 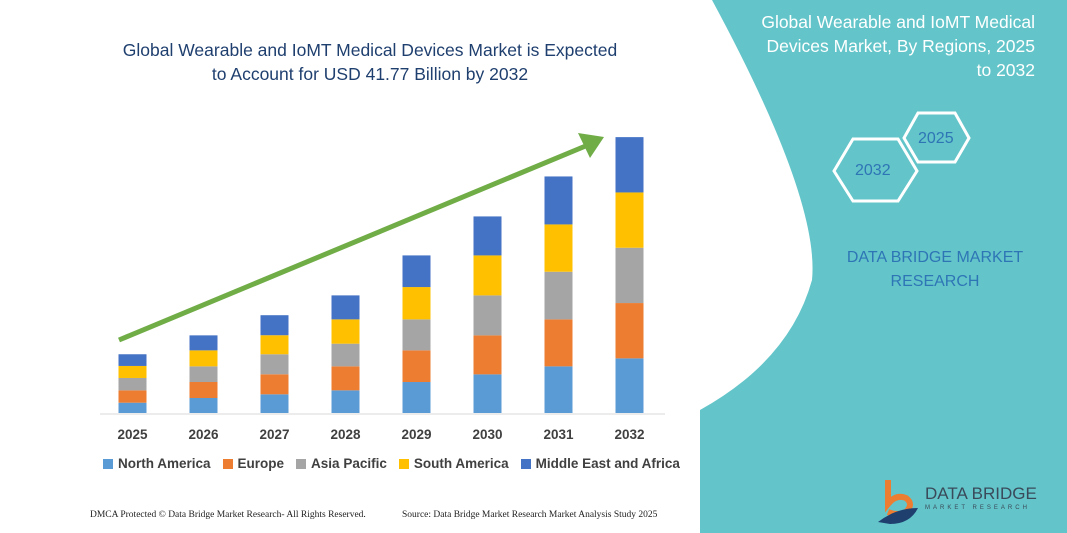 What do you see at coordinates (933, 270) in the screenshot?
I see `brand-text: DATA BRIDGE MARKET RESEARCH` at bounding box center [933, 270].